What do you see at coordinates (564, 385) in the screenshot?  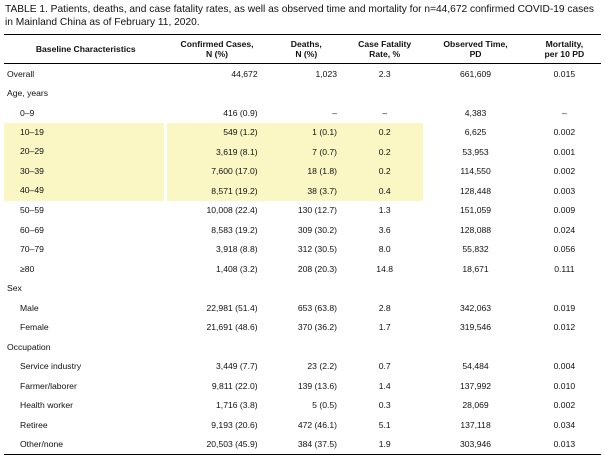 I see `mortality-cell: 0.010` at bounding box center [564, 385].